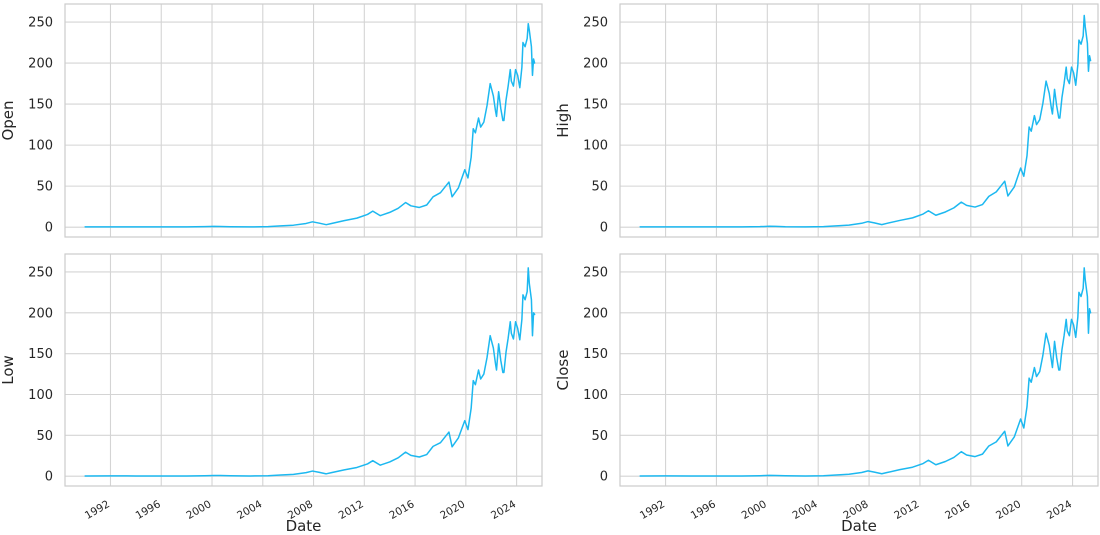 The image size is (1100, 535). What do you see at coordinates (1059, 510) in the screenshot?
I see `close-x-tick-label: 2024` at bounding box center [1059, 510].